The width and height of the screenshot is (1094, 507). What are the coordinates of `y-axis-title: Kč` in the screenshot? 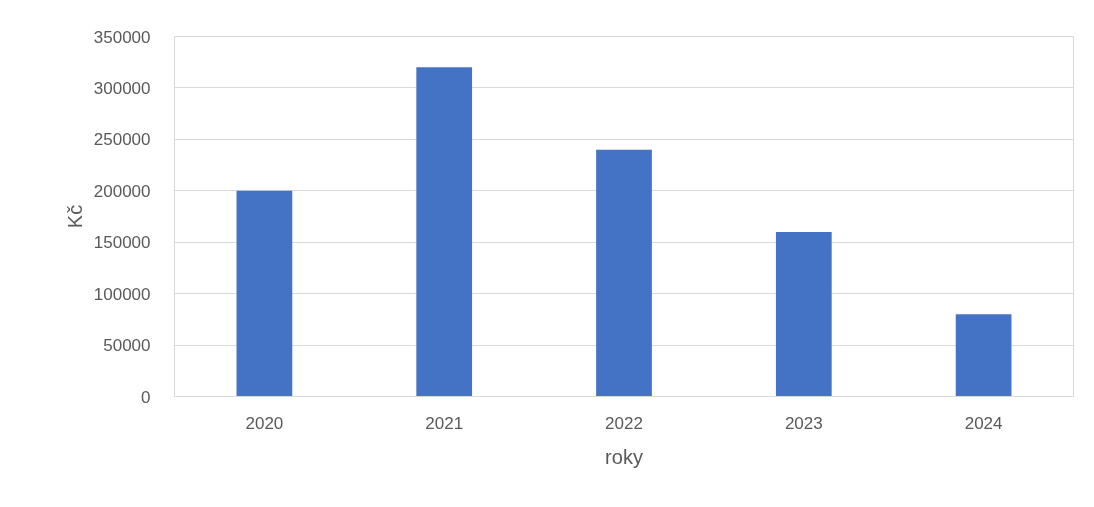 It's located at (74, 216).